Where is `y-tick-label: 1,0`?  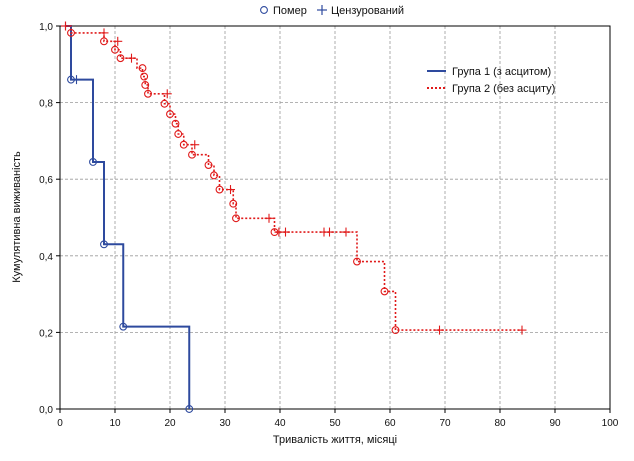 y-tick-label: 1,0 is located at coordinates (46, 27).